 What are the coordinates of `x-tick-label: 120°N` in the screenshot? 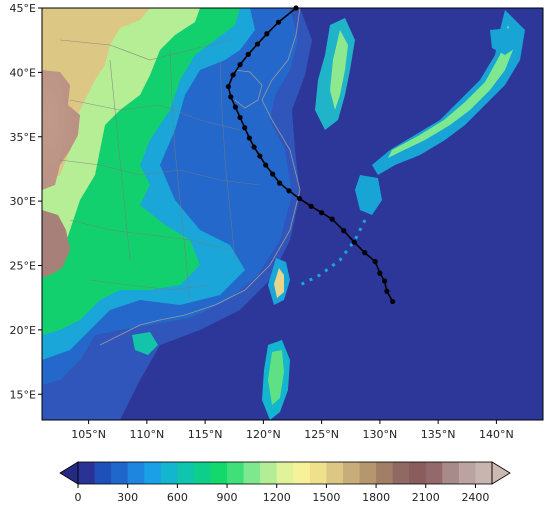 It's located at (263, 434).